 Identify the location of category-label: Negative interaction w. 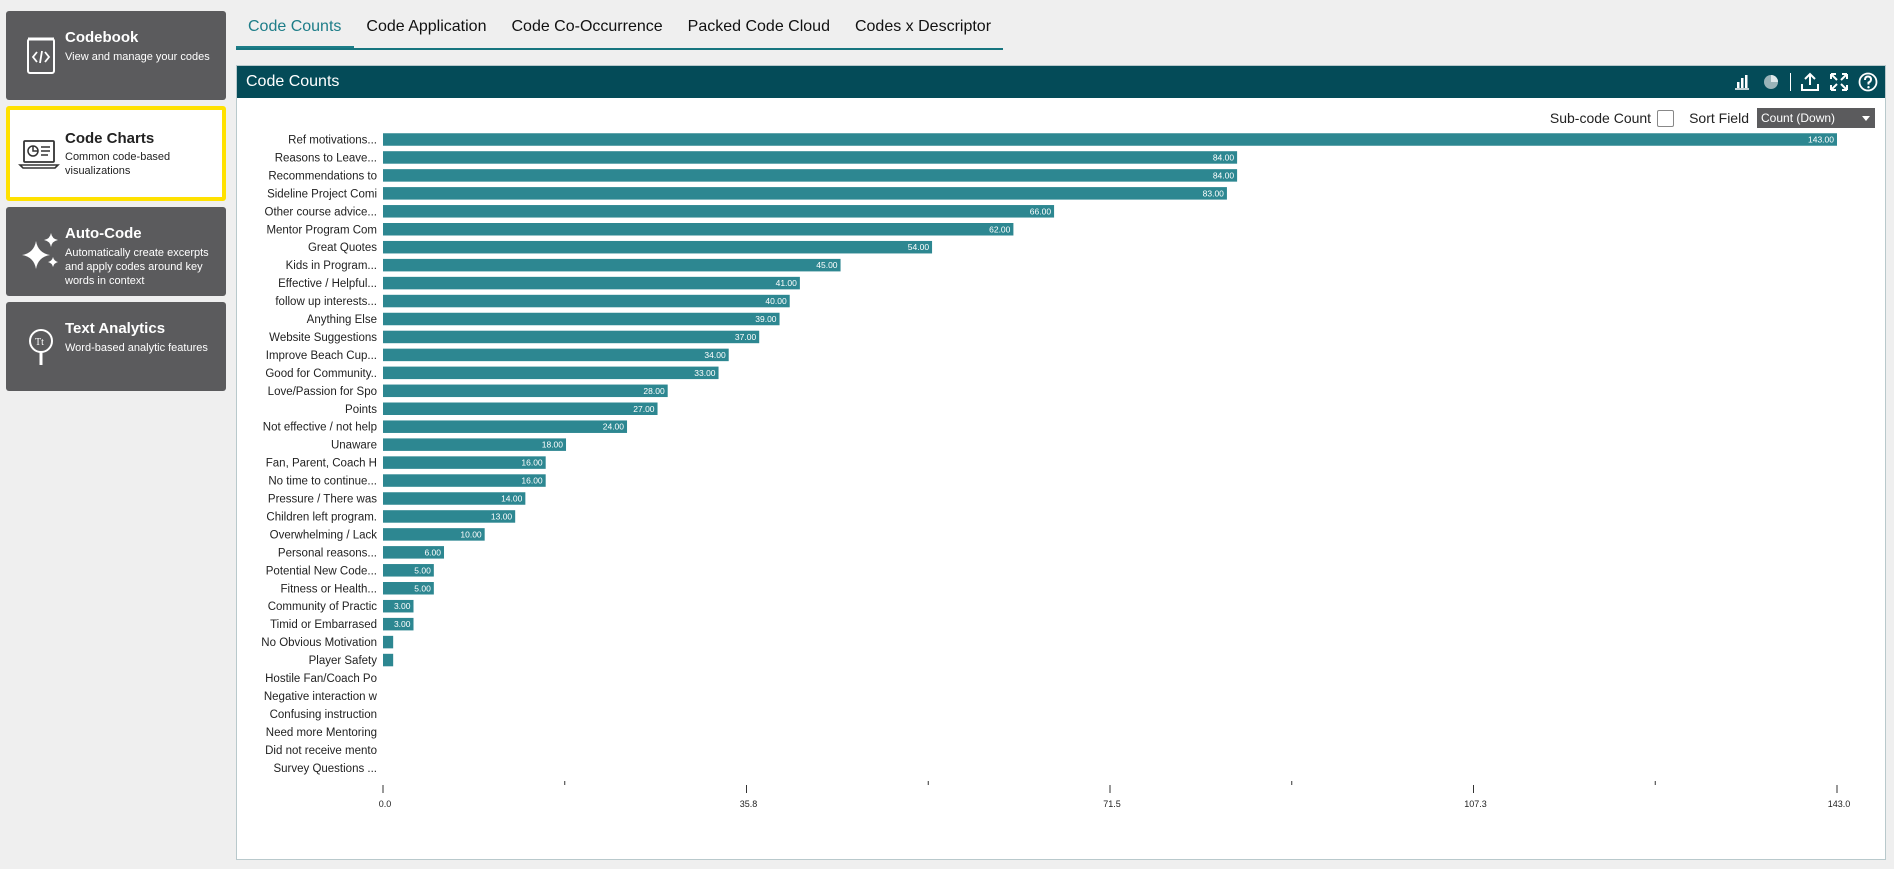
(321, 697).